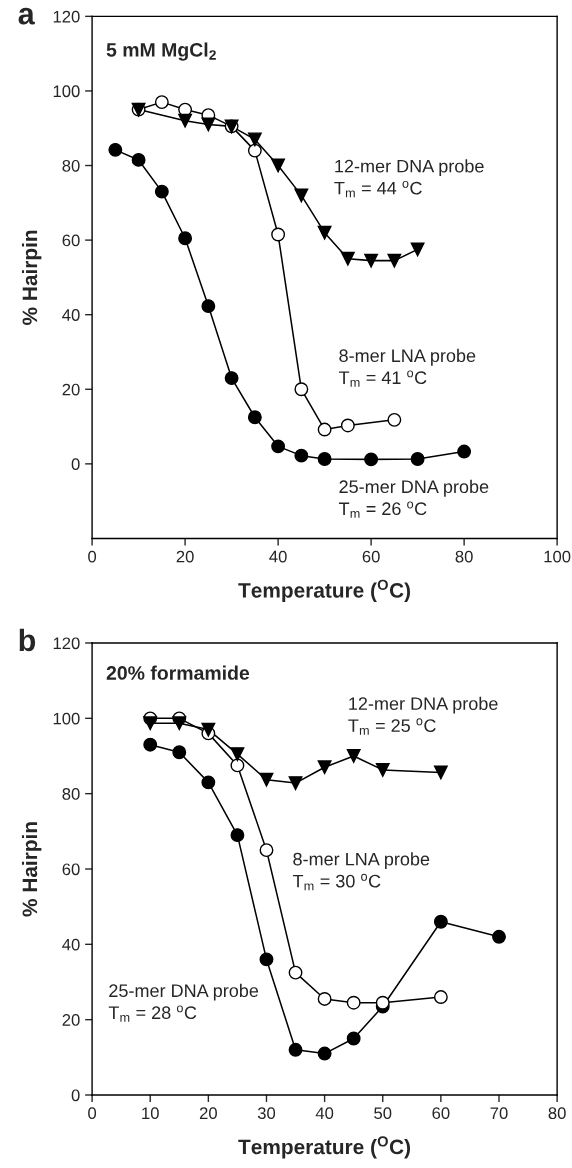 Image resolution: width=572 pixels, height=1168 pixels. Describe the element at coordinates (499, 1113) in the screenshot. I see `x-tick-label: 70` at that location.